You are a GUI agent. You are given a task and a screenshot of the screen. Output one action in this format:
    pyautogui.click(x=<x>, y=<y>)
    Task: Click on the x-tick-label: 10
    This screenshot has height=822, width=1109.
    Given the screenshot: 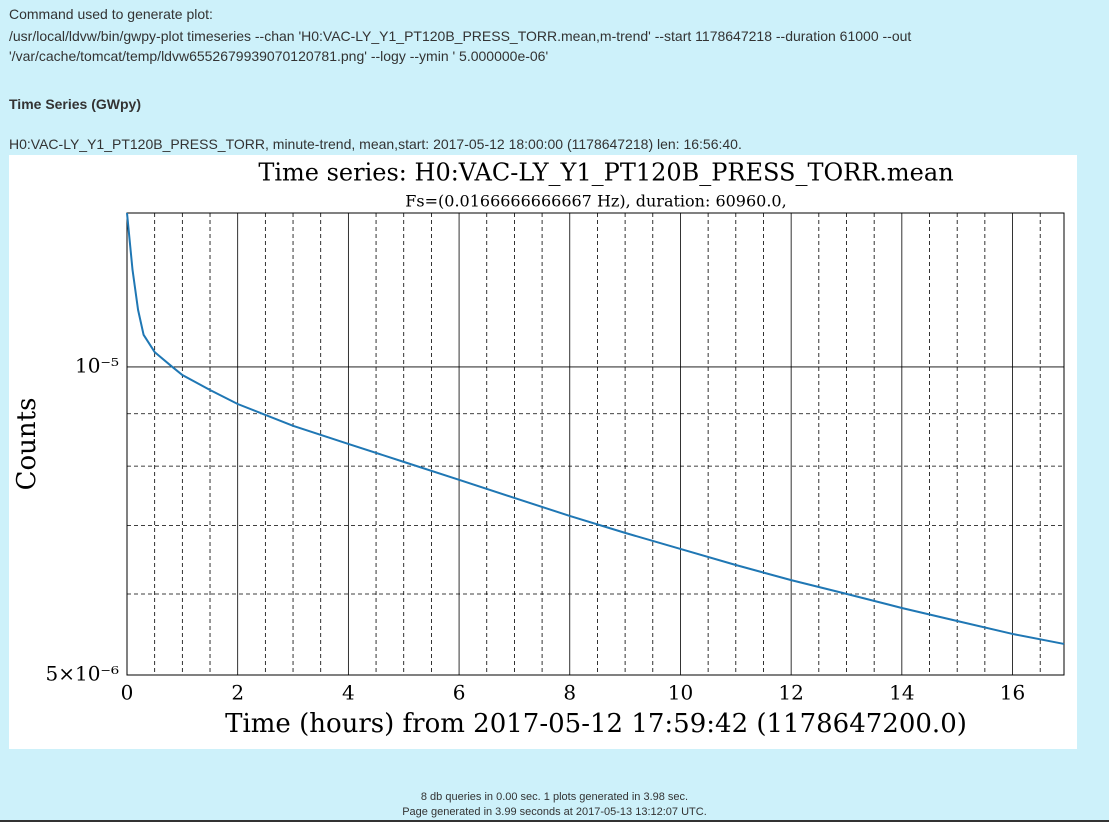 What is the action you would take?
    pyautogui.click(x=680, y=693)
    